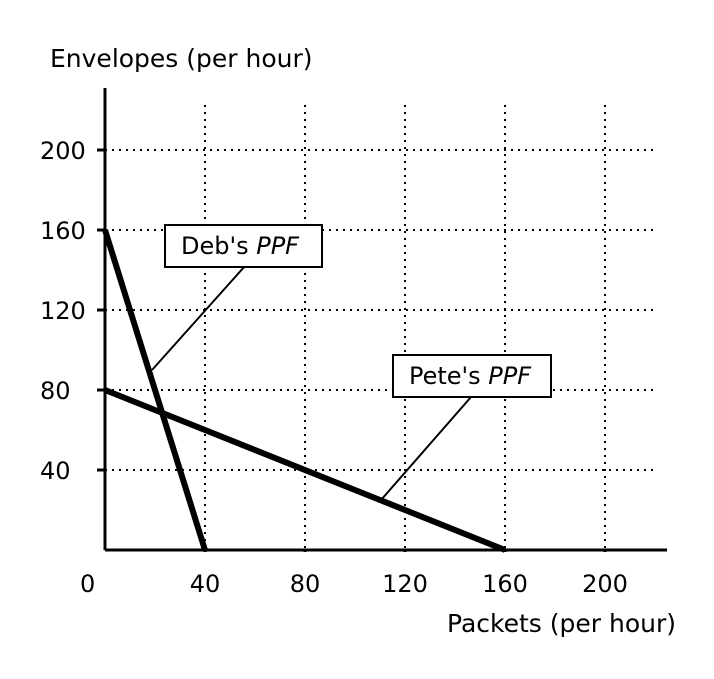 This screenshot has width=714, height=679. What do you see at coordinates (448, 376) in the screenshot?
I see `petes-ppf-label-main: Pete's` at bounding box center [448, 376].